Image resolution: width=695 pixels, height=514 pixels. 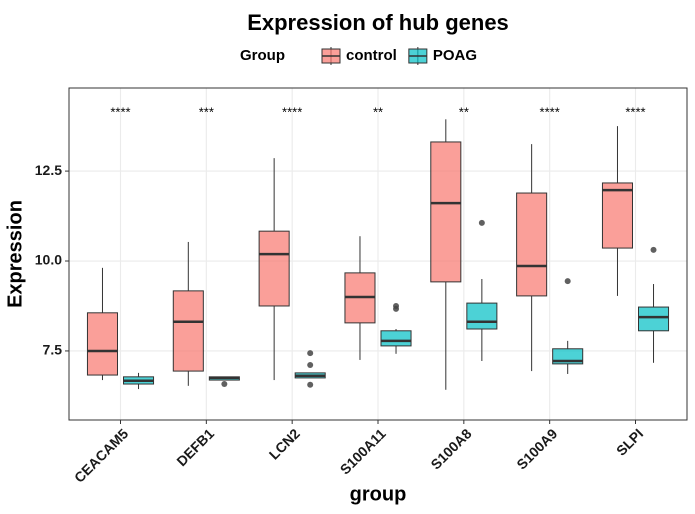 I want to click on legend-item: POAG, so click(x=442, y=56).